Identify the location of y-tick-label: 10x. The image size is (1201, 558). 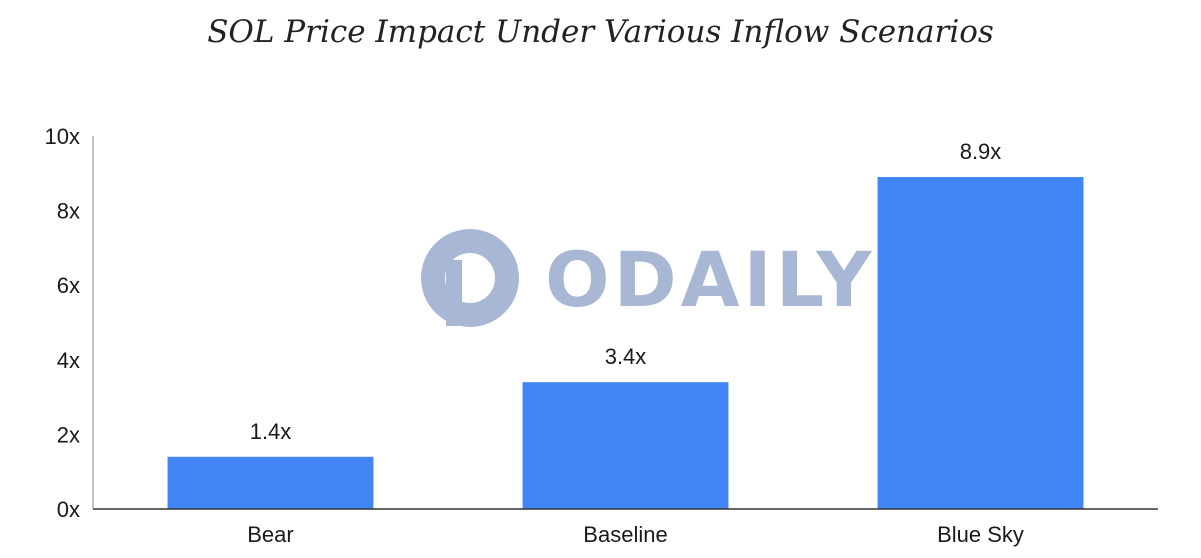
(62, 136).